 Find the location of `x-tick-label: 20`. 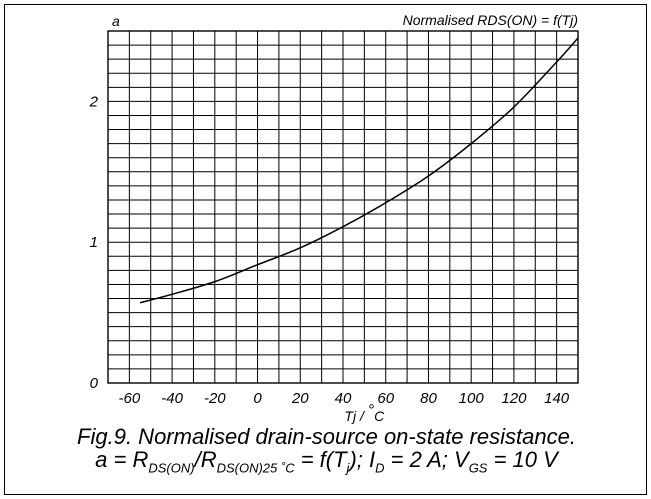

x-tick-label: 20 is located at coordinates (300, 398).